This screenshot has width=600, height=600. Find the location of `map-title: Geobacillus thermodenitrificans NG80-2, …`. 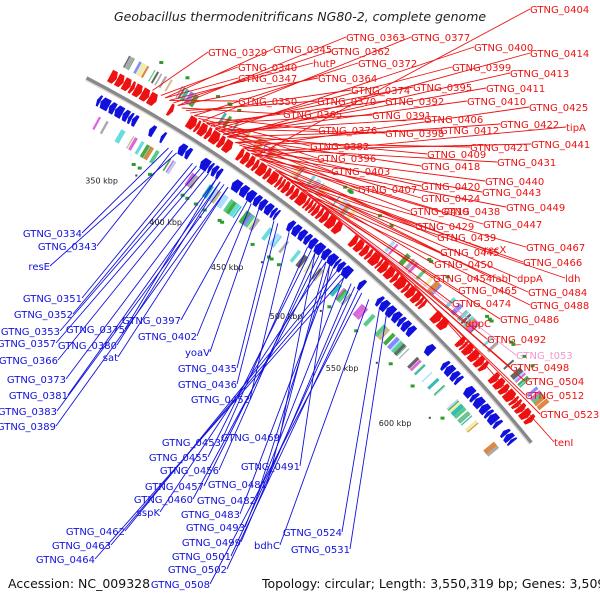

map-title: Geobacillus thermodenitrificans NG80-2, … is located at coordinates (300, 16).